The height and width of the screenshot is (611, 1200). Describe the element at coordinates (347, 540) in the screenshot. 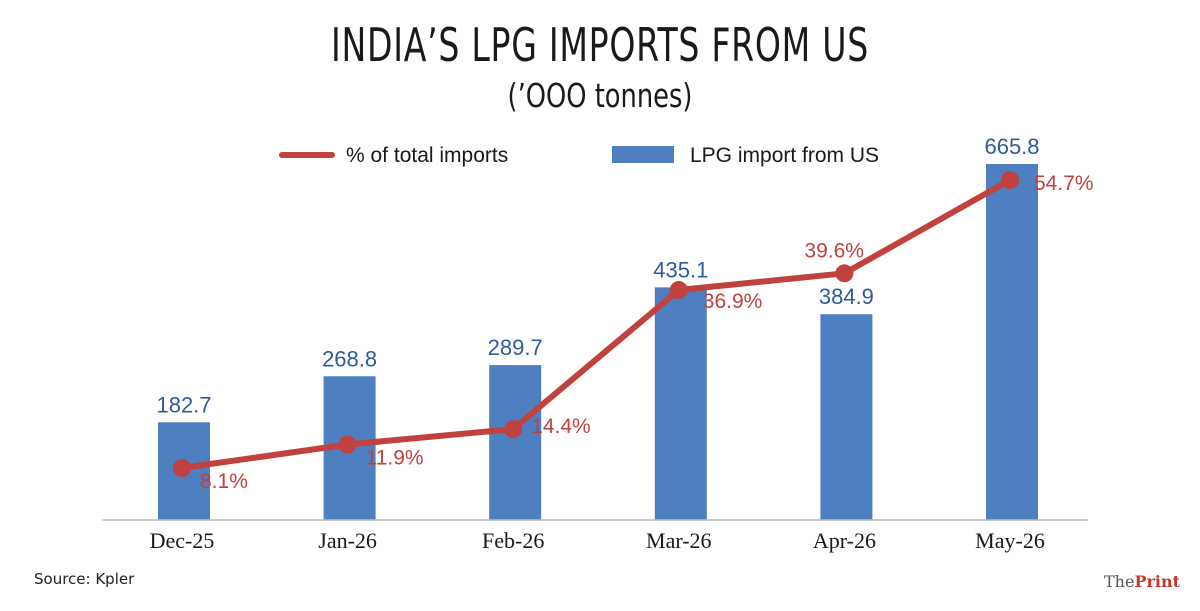

I see `x-tick-label: Jan-26` at that location.